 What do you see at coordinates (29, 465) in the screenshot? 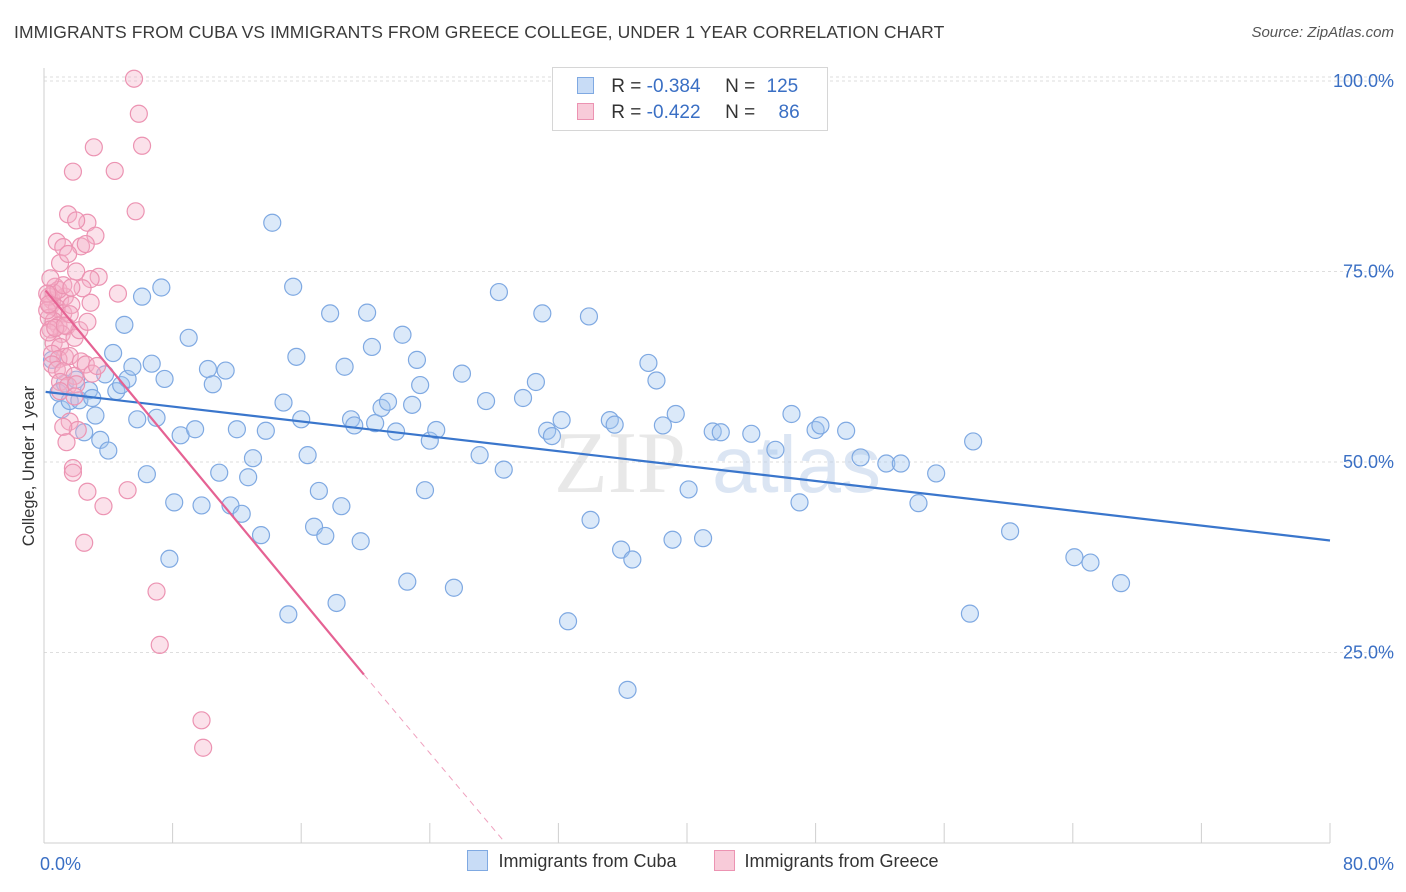
I see `y-axis-title: College, Under 1 year` at bounding box center [29, 465].